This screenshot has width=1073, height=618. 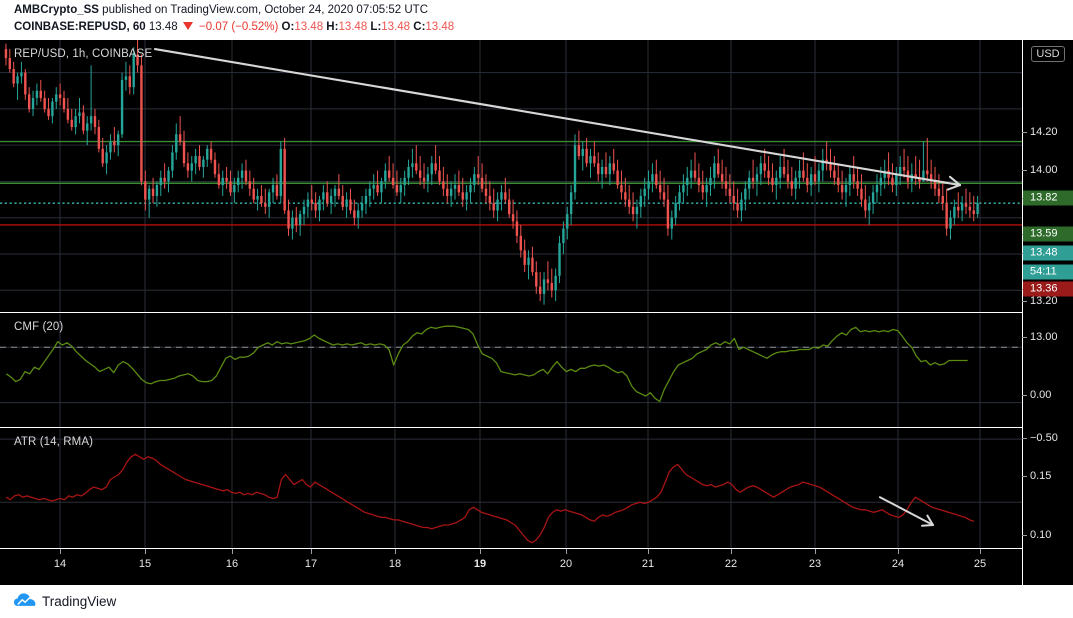 I want to click on symbol-label: COINBASE:REPUSD, 60, so click(x=80, y=27).